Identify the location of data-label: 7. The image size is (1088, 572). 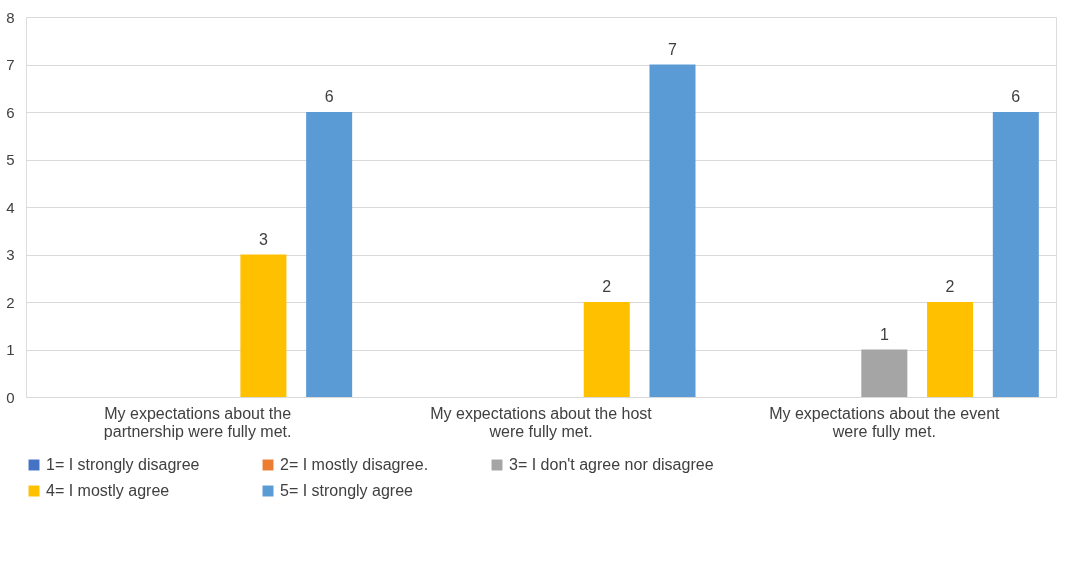
(673, 49).